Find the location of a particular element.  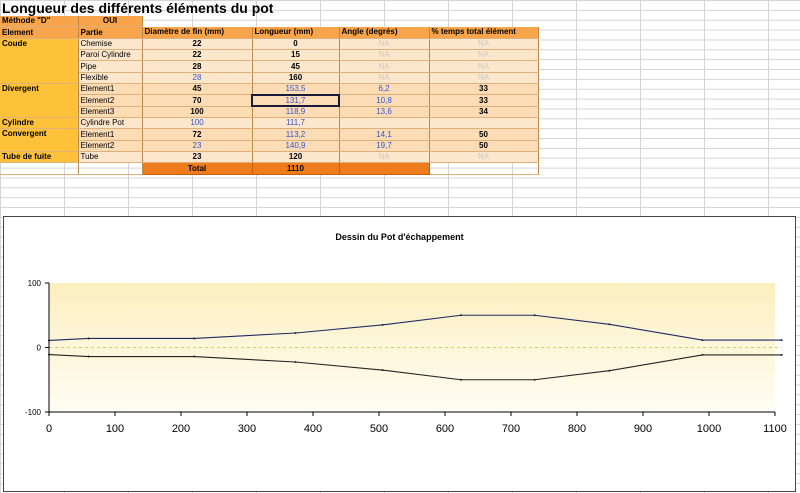

partie-cell: Chemise is located at coordinates (110, 44).